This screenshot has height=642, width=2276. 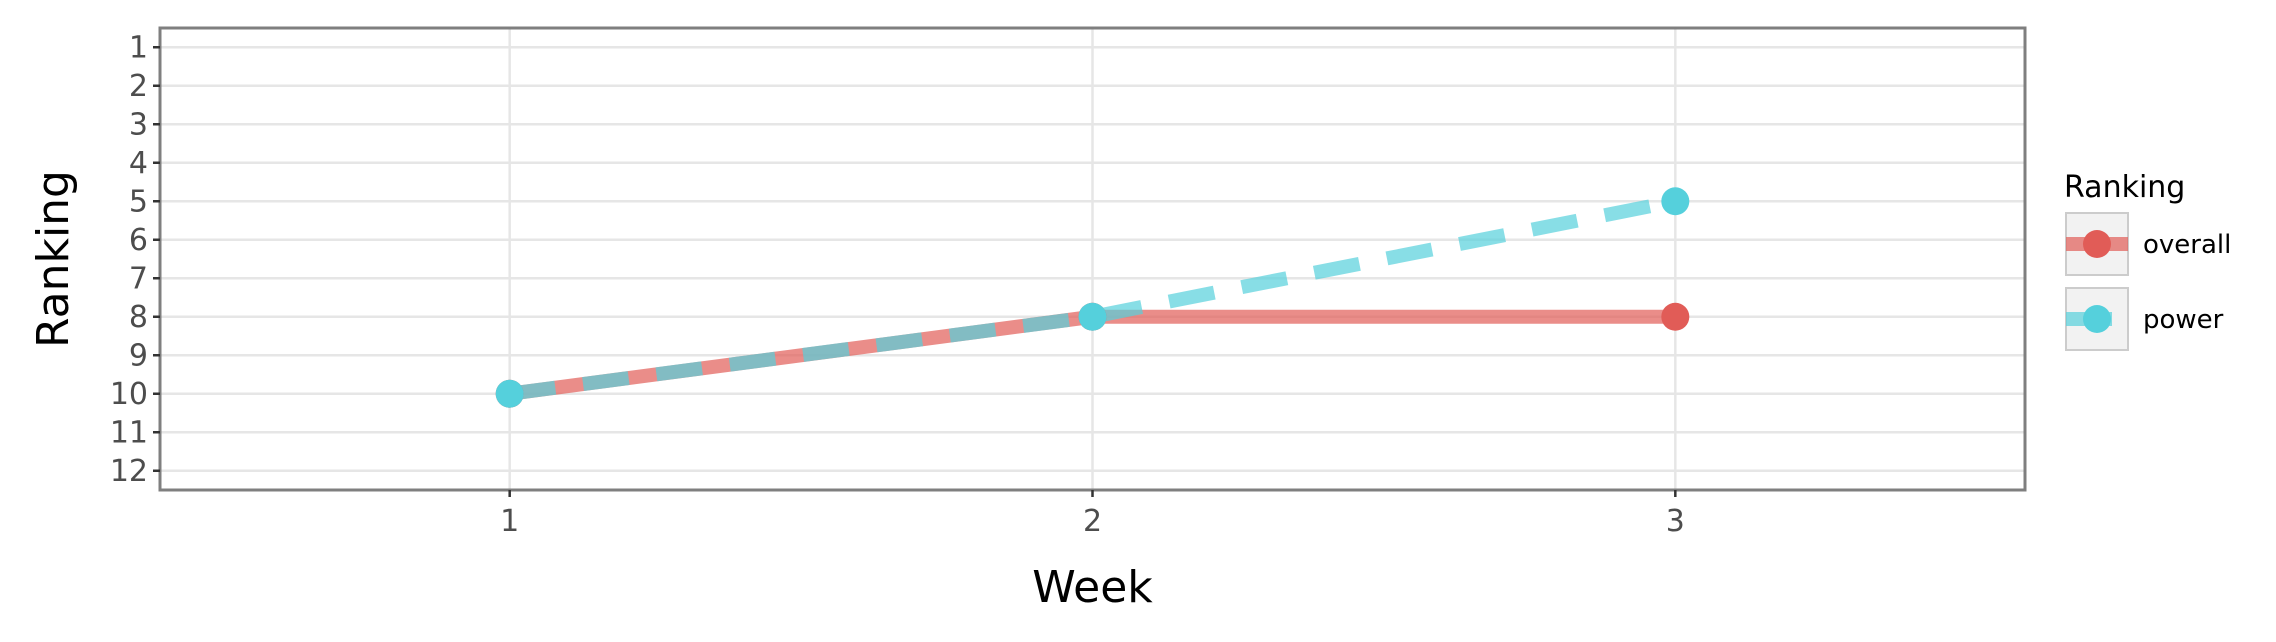 What do you see at coordinates (138, 240) in the screenshot?
I see `y-tick-label: 6` at bounding box center [138, 240].